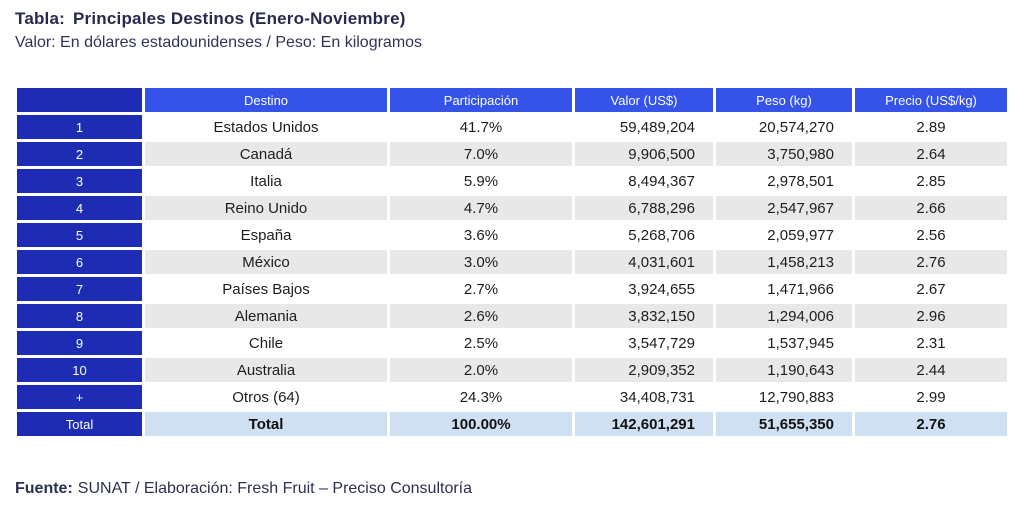  What do you see at coordinates (644, 262) in the screenshot?
I see `valor-cell: 4,031,601` at bounding box center [644, 262].